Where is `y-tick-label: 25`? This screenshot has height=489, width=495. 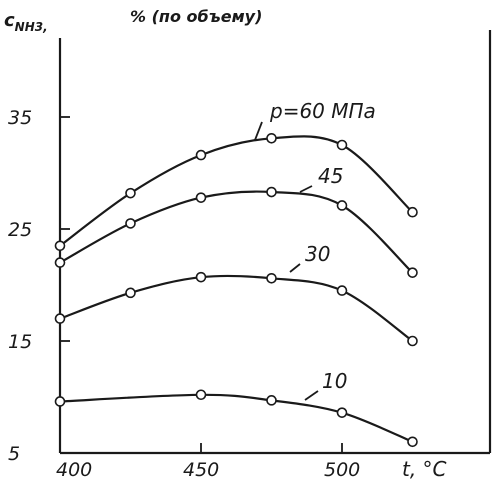 y-tick-label: 25 is located at coordinates (20, 230).